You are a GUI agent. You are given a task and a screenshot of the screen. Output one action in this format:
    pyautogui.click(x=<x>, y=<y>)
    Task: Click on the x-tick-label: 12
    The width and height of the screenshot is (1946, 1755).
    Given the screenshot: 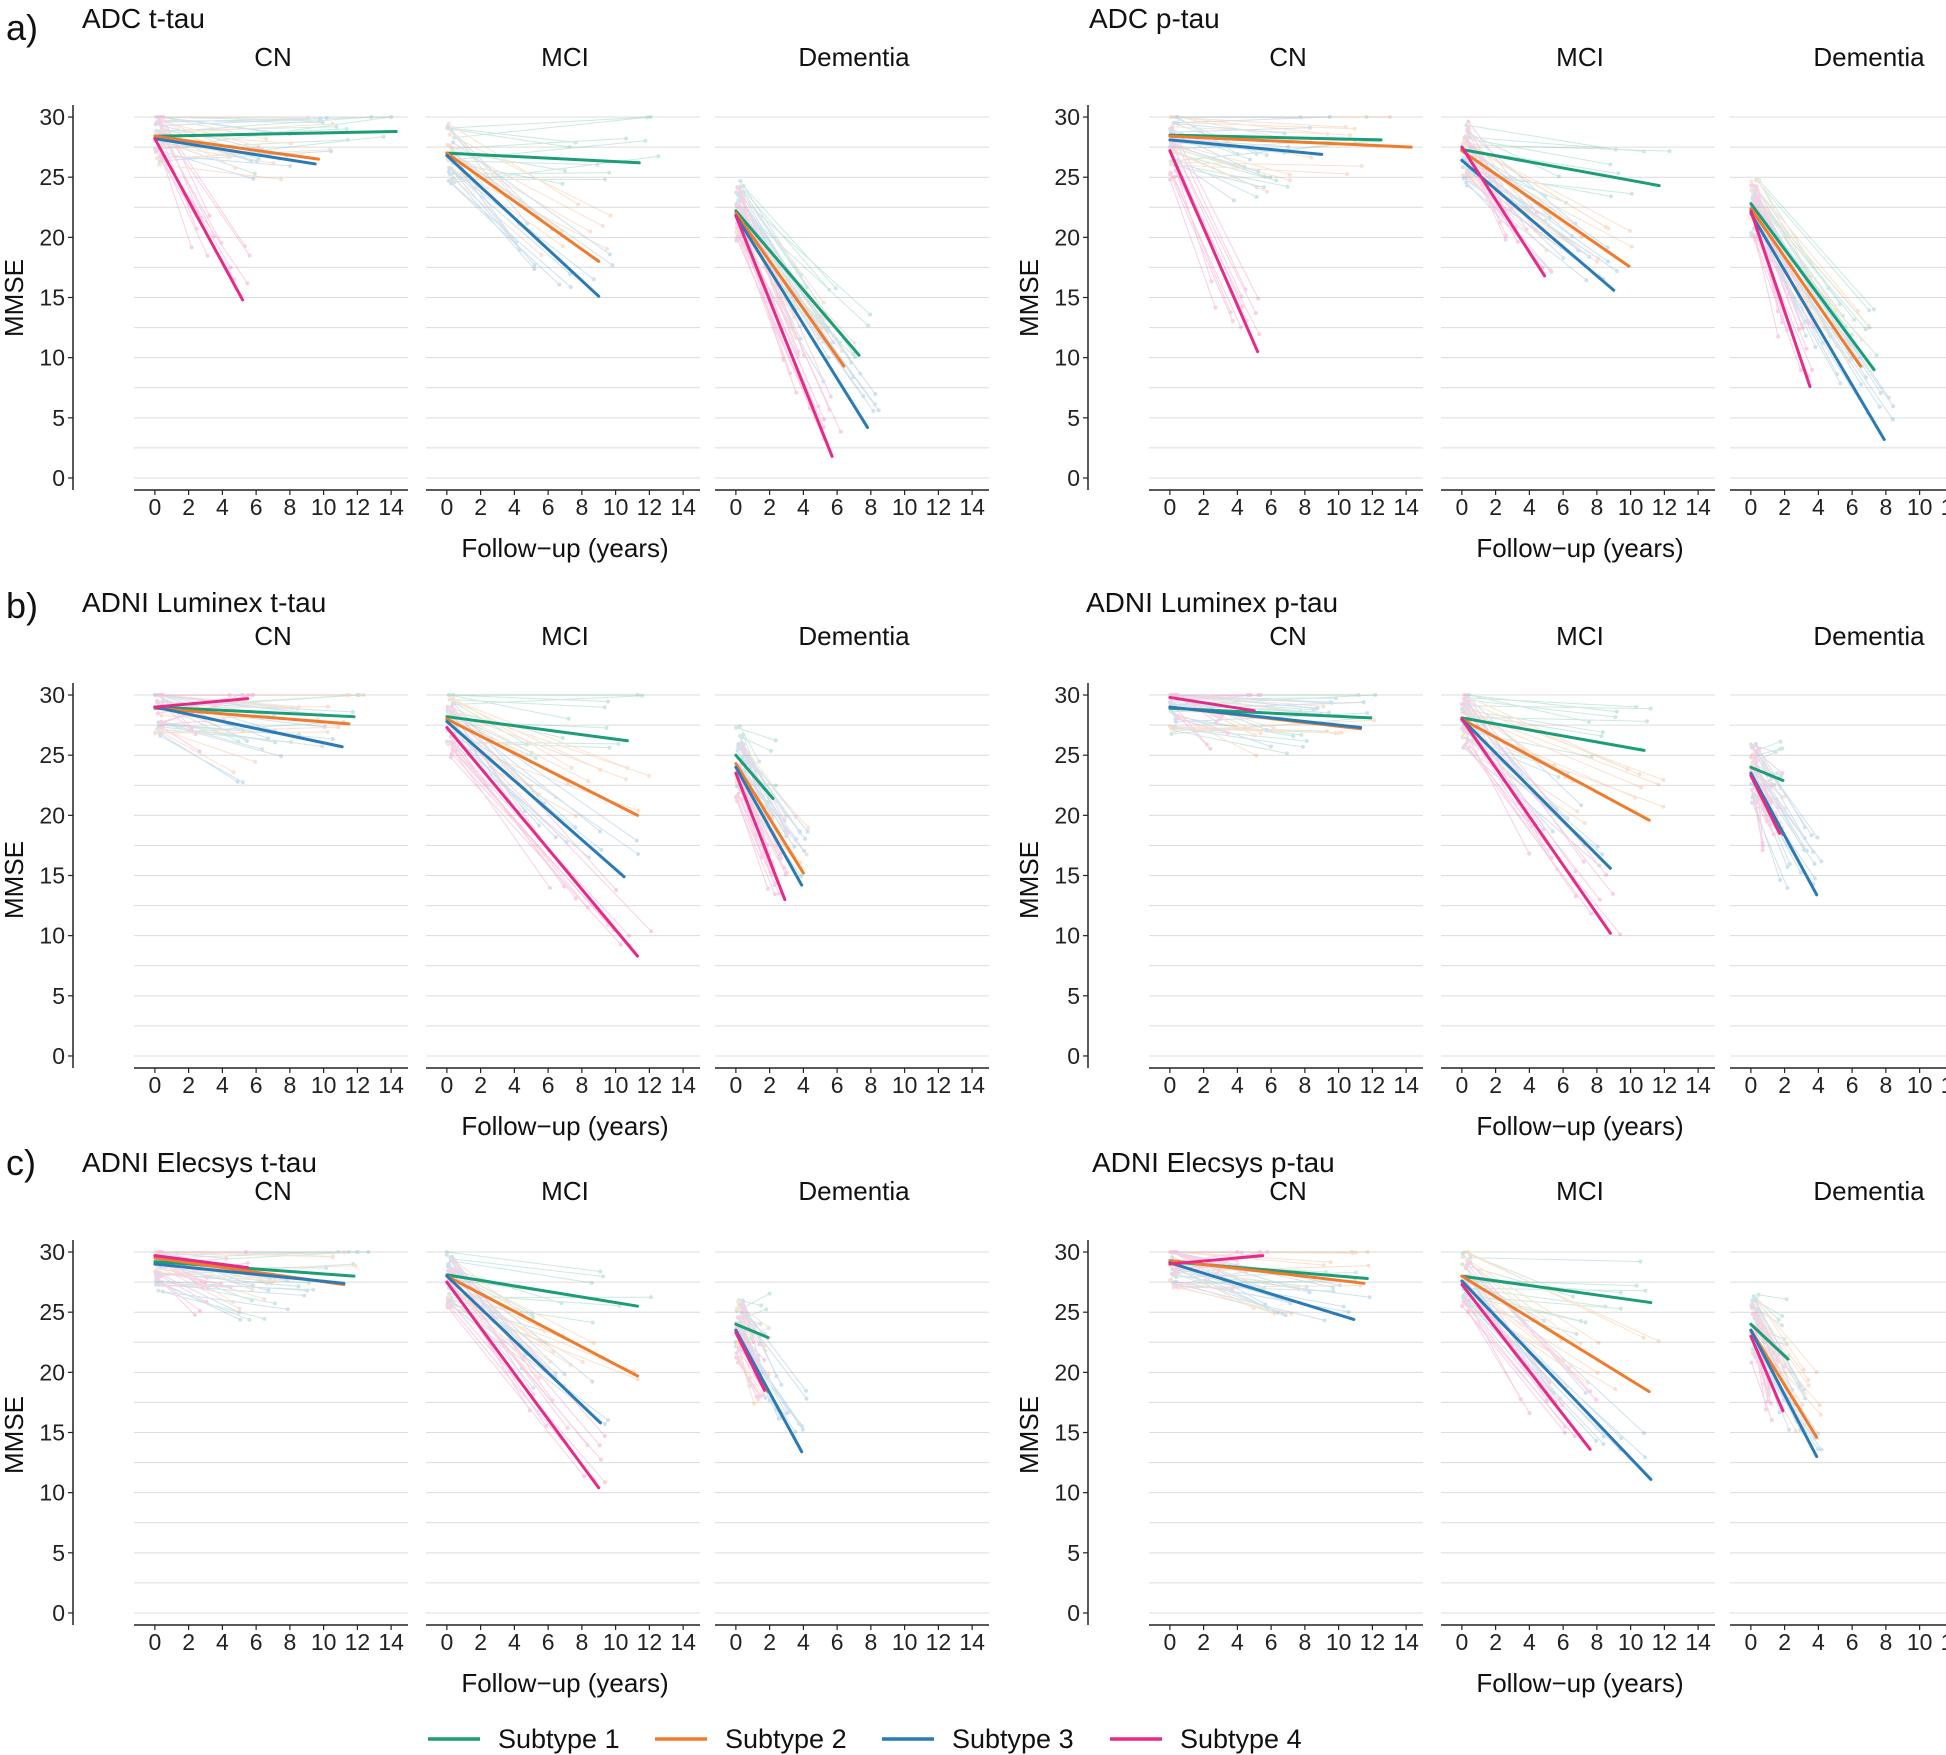 What is the action you would take?
    pyautogui.click(x=939, y=1642)
    